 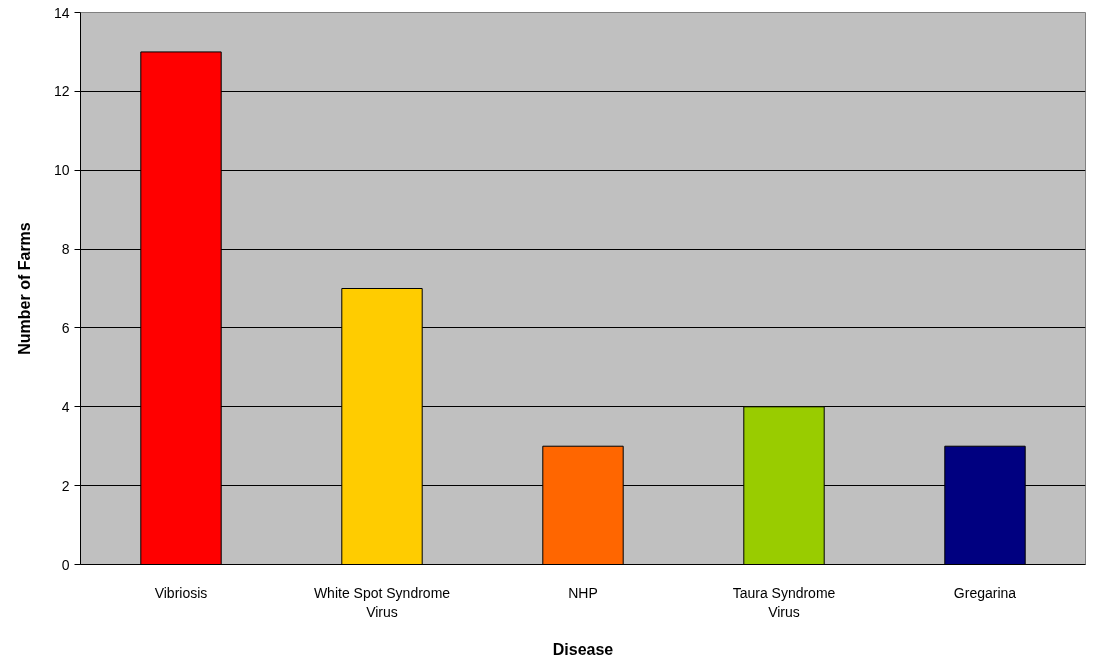 What do you see at coordinates (784, 602) in the screenshot?
I see `x-tick-label: Taura Syndrome Virus` at bounding box center [784, 602].